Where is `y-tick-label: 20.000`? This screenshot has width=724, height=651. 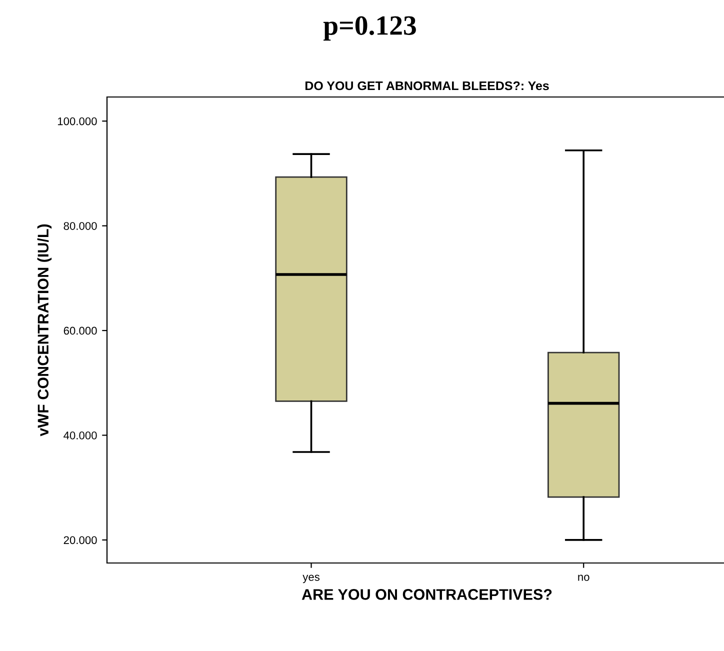
y-tick-label: 20.000 is located at coordinates (80, 540).